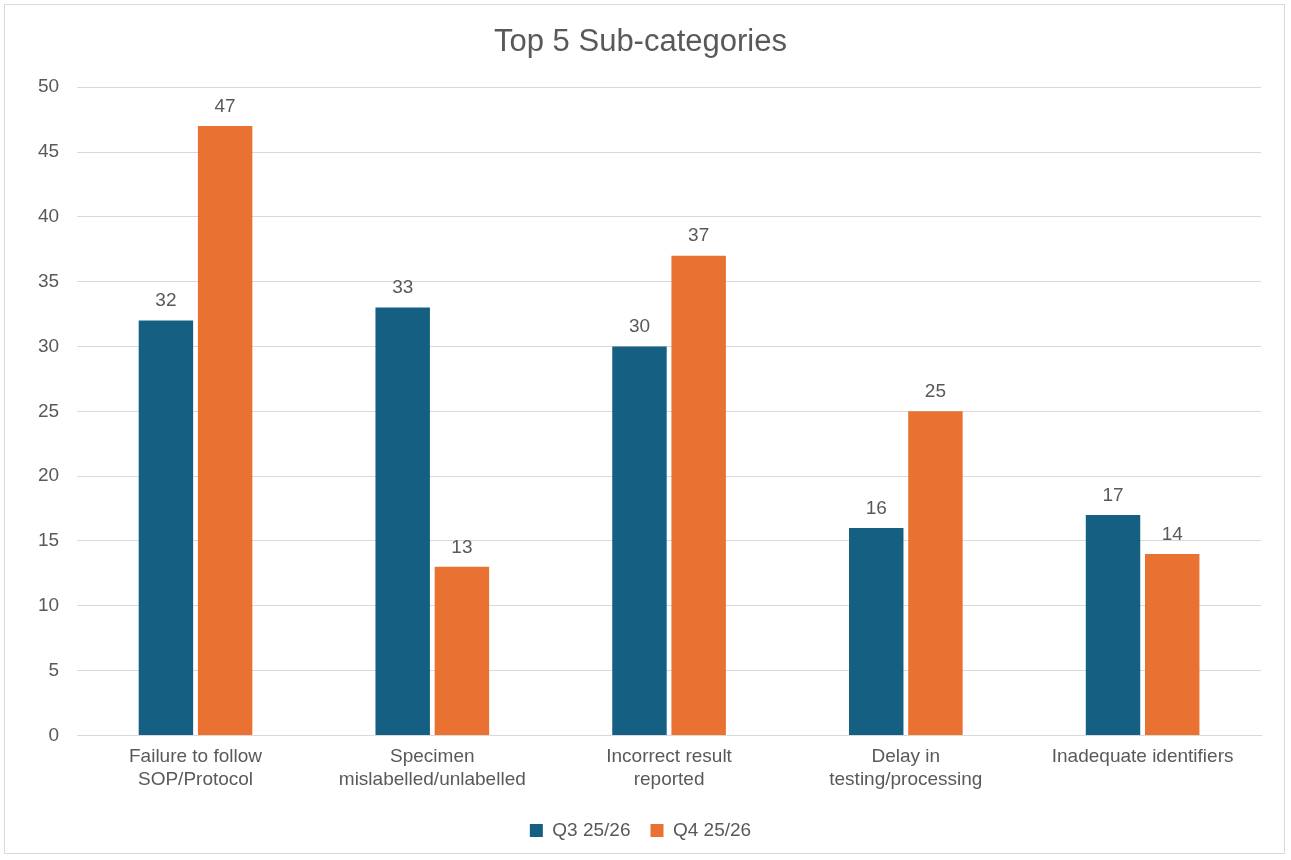 The image size is (1291, 860). Describe the element at coordinates (225, 105) in the screenshot. I see `data-label: 47` at that location.